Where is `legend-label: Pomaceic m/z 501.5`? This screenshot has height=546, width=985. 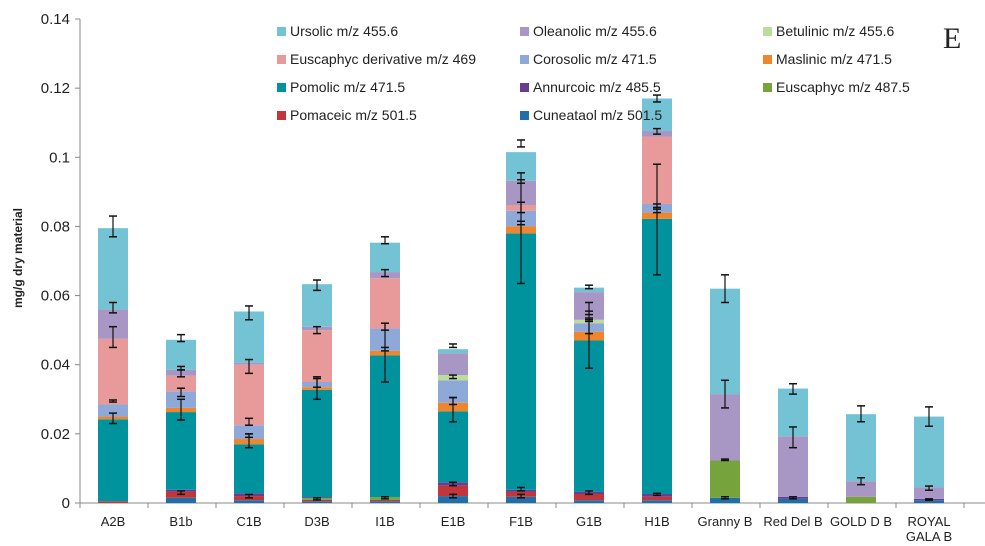 legend-label: Pomaceic m/z 501.5 is located at coordinates (353, 115).